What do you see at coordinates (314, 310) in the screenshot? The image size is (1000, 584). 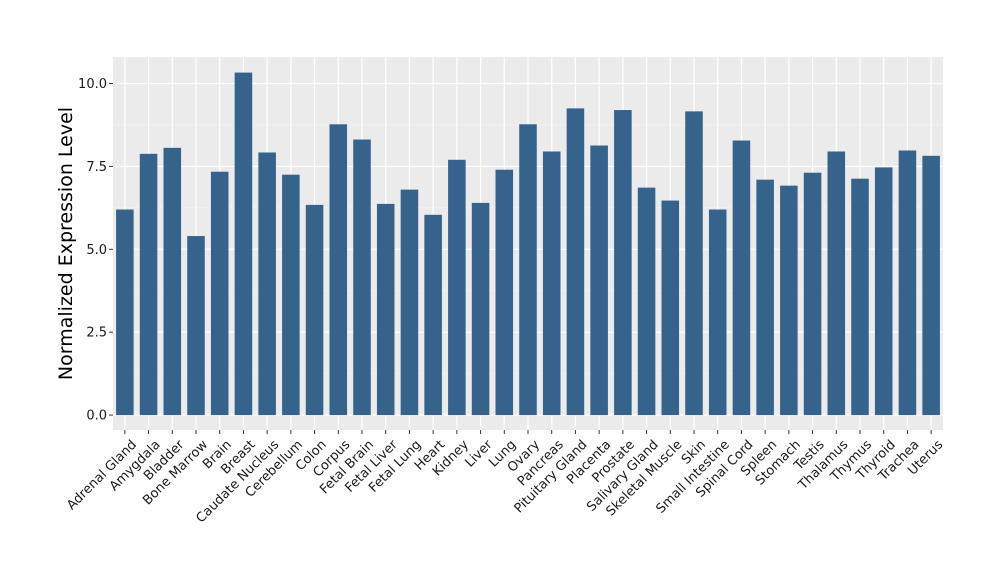 I see `bar-colon` at bounding box center [314, 310].